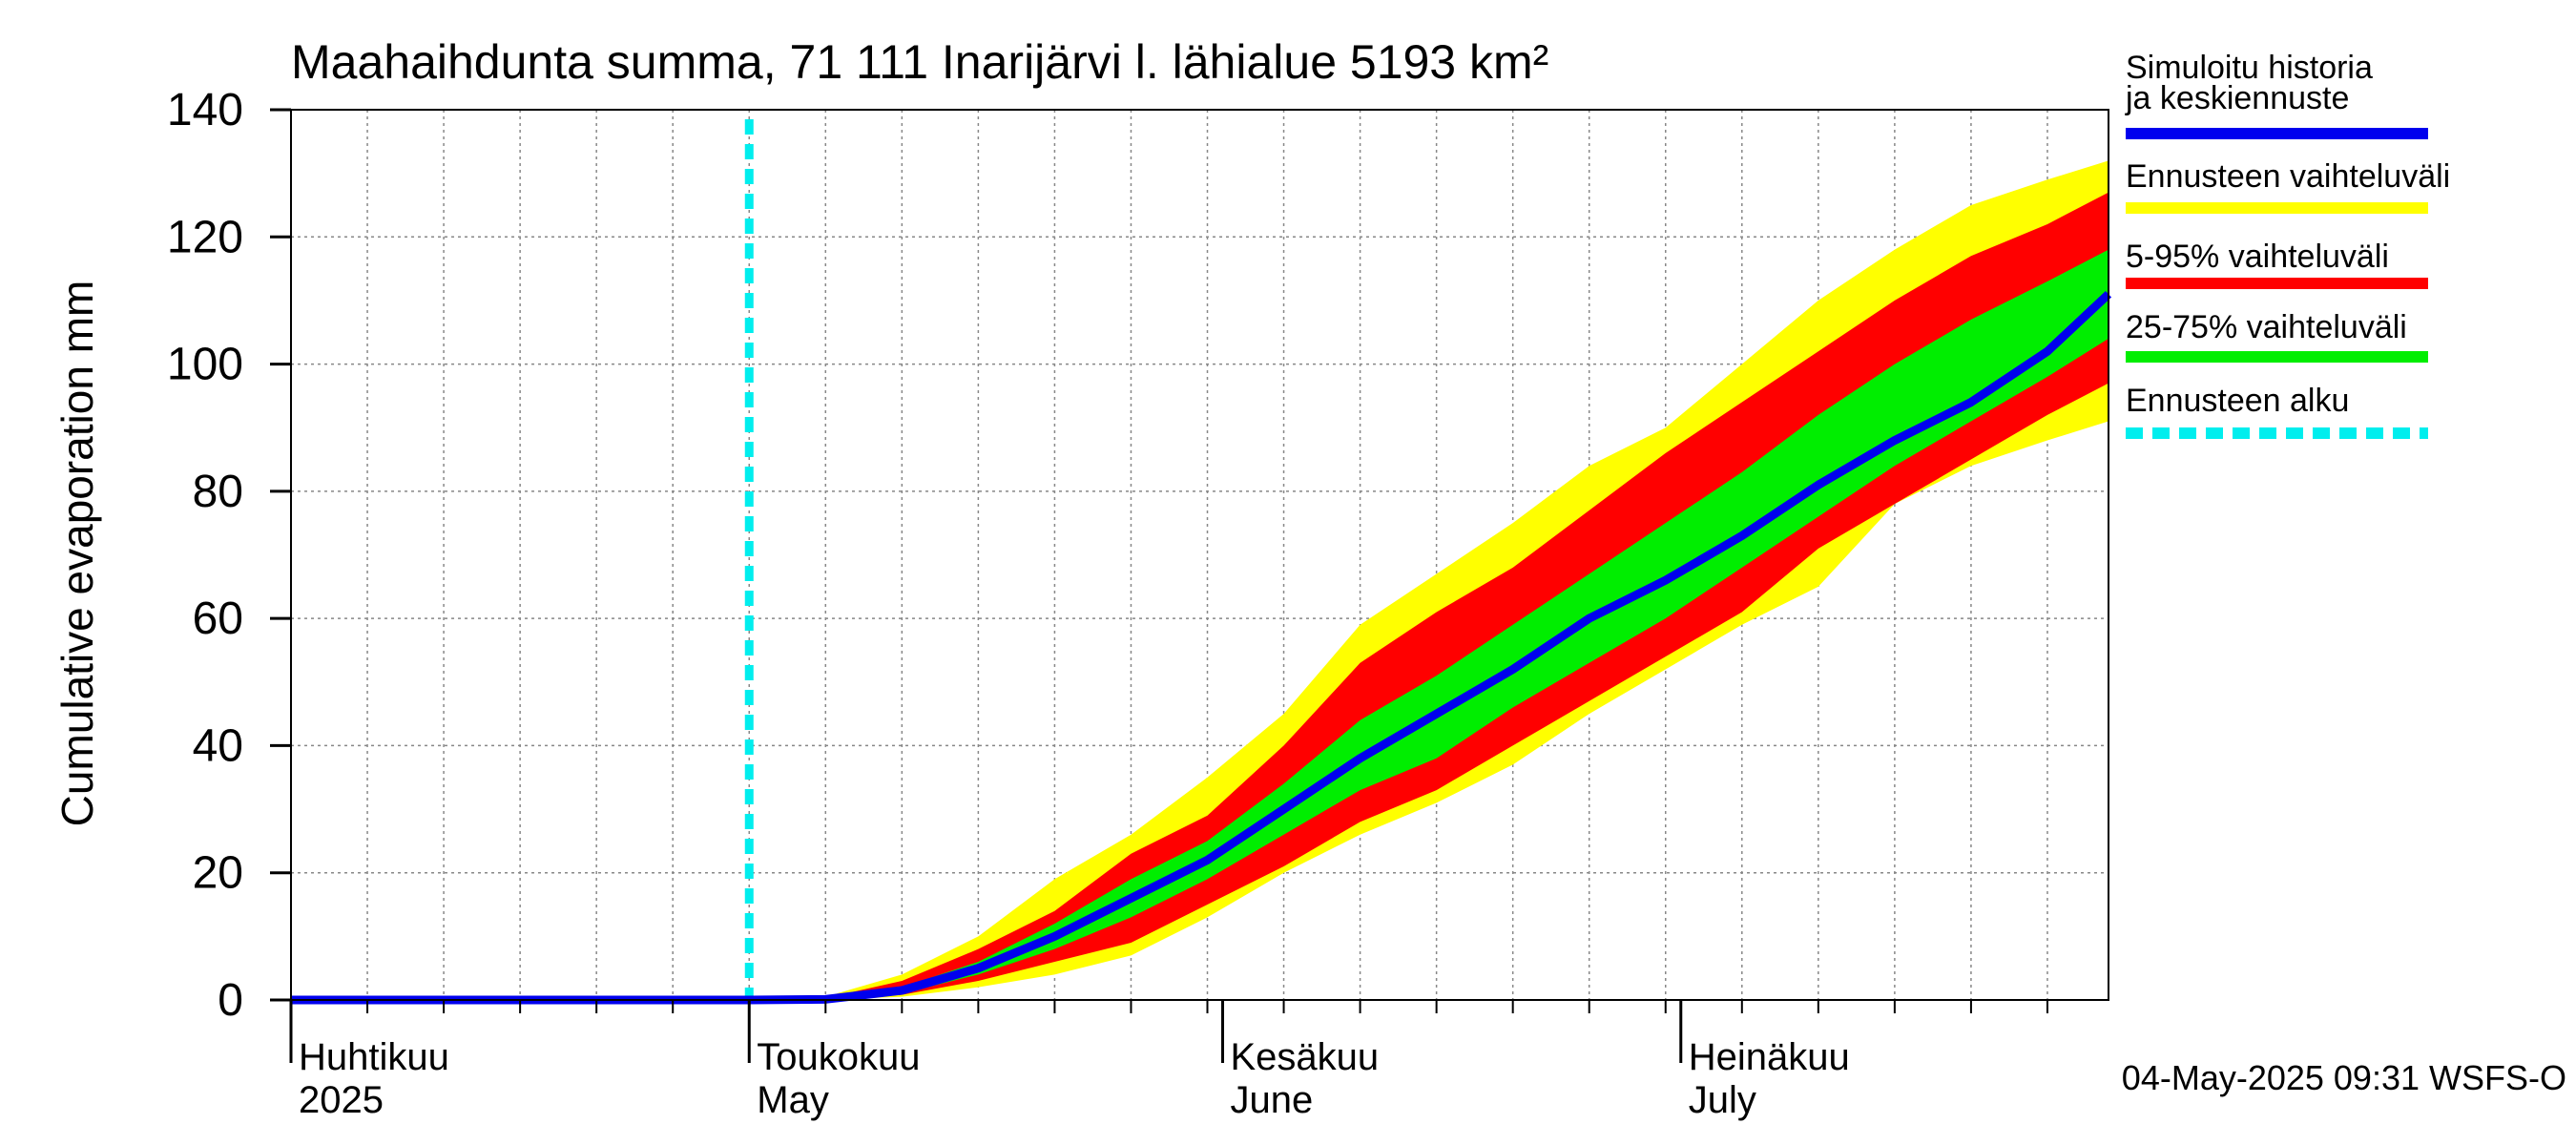 The width and height of the screenshot is (2576, 1145). Describe the element at coordinates (341, 1100) in the screenshot. I see `x-month-label-en: 2025` at that location.